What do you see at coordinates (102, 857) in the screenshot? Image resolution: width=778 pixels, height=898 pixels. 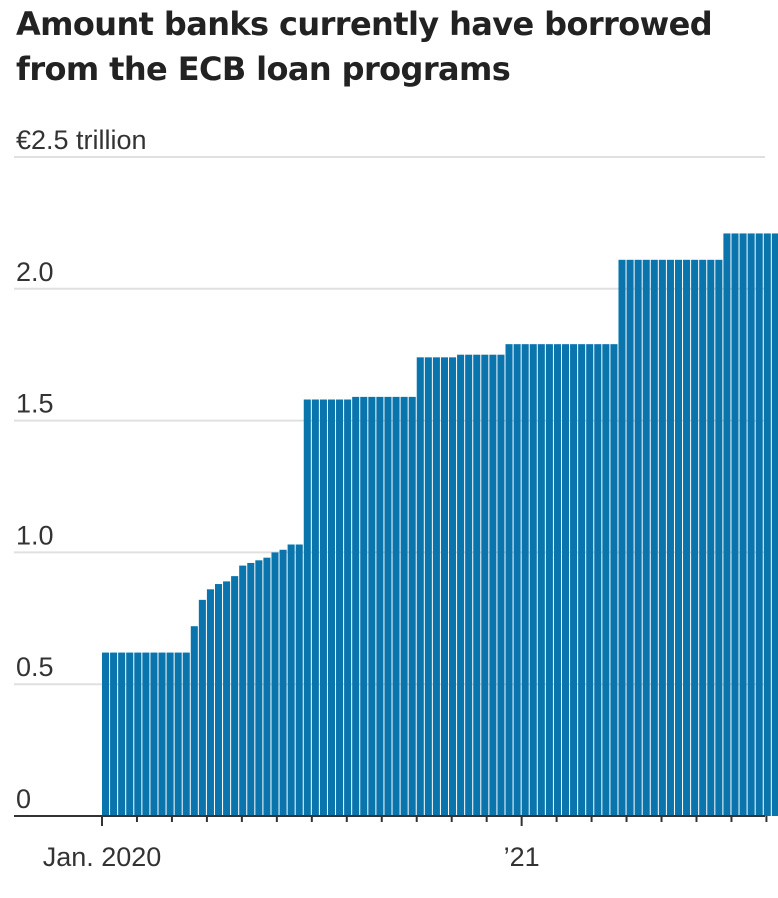 I see `x-tick-label: Jan. 2020` at bounding box center [102, 857].